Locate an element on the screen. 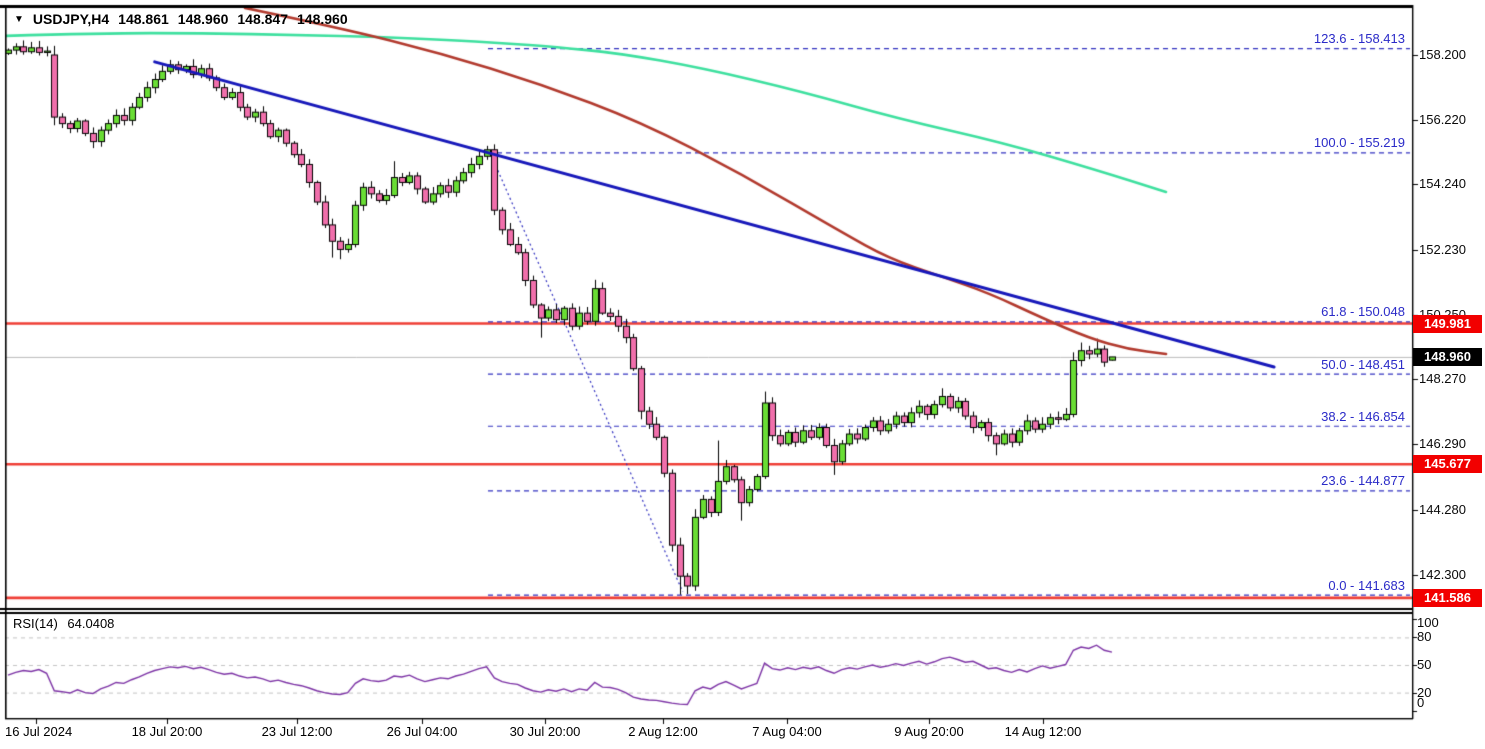 The height and width of the screenshot is (749, 1485). ohlc-high: 148.960 is located at coordinates (203, 19).